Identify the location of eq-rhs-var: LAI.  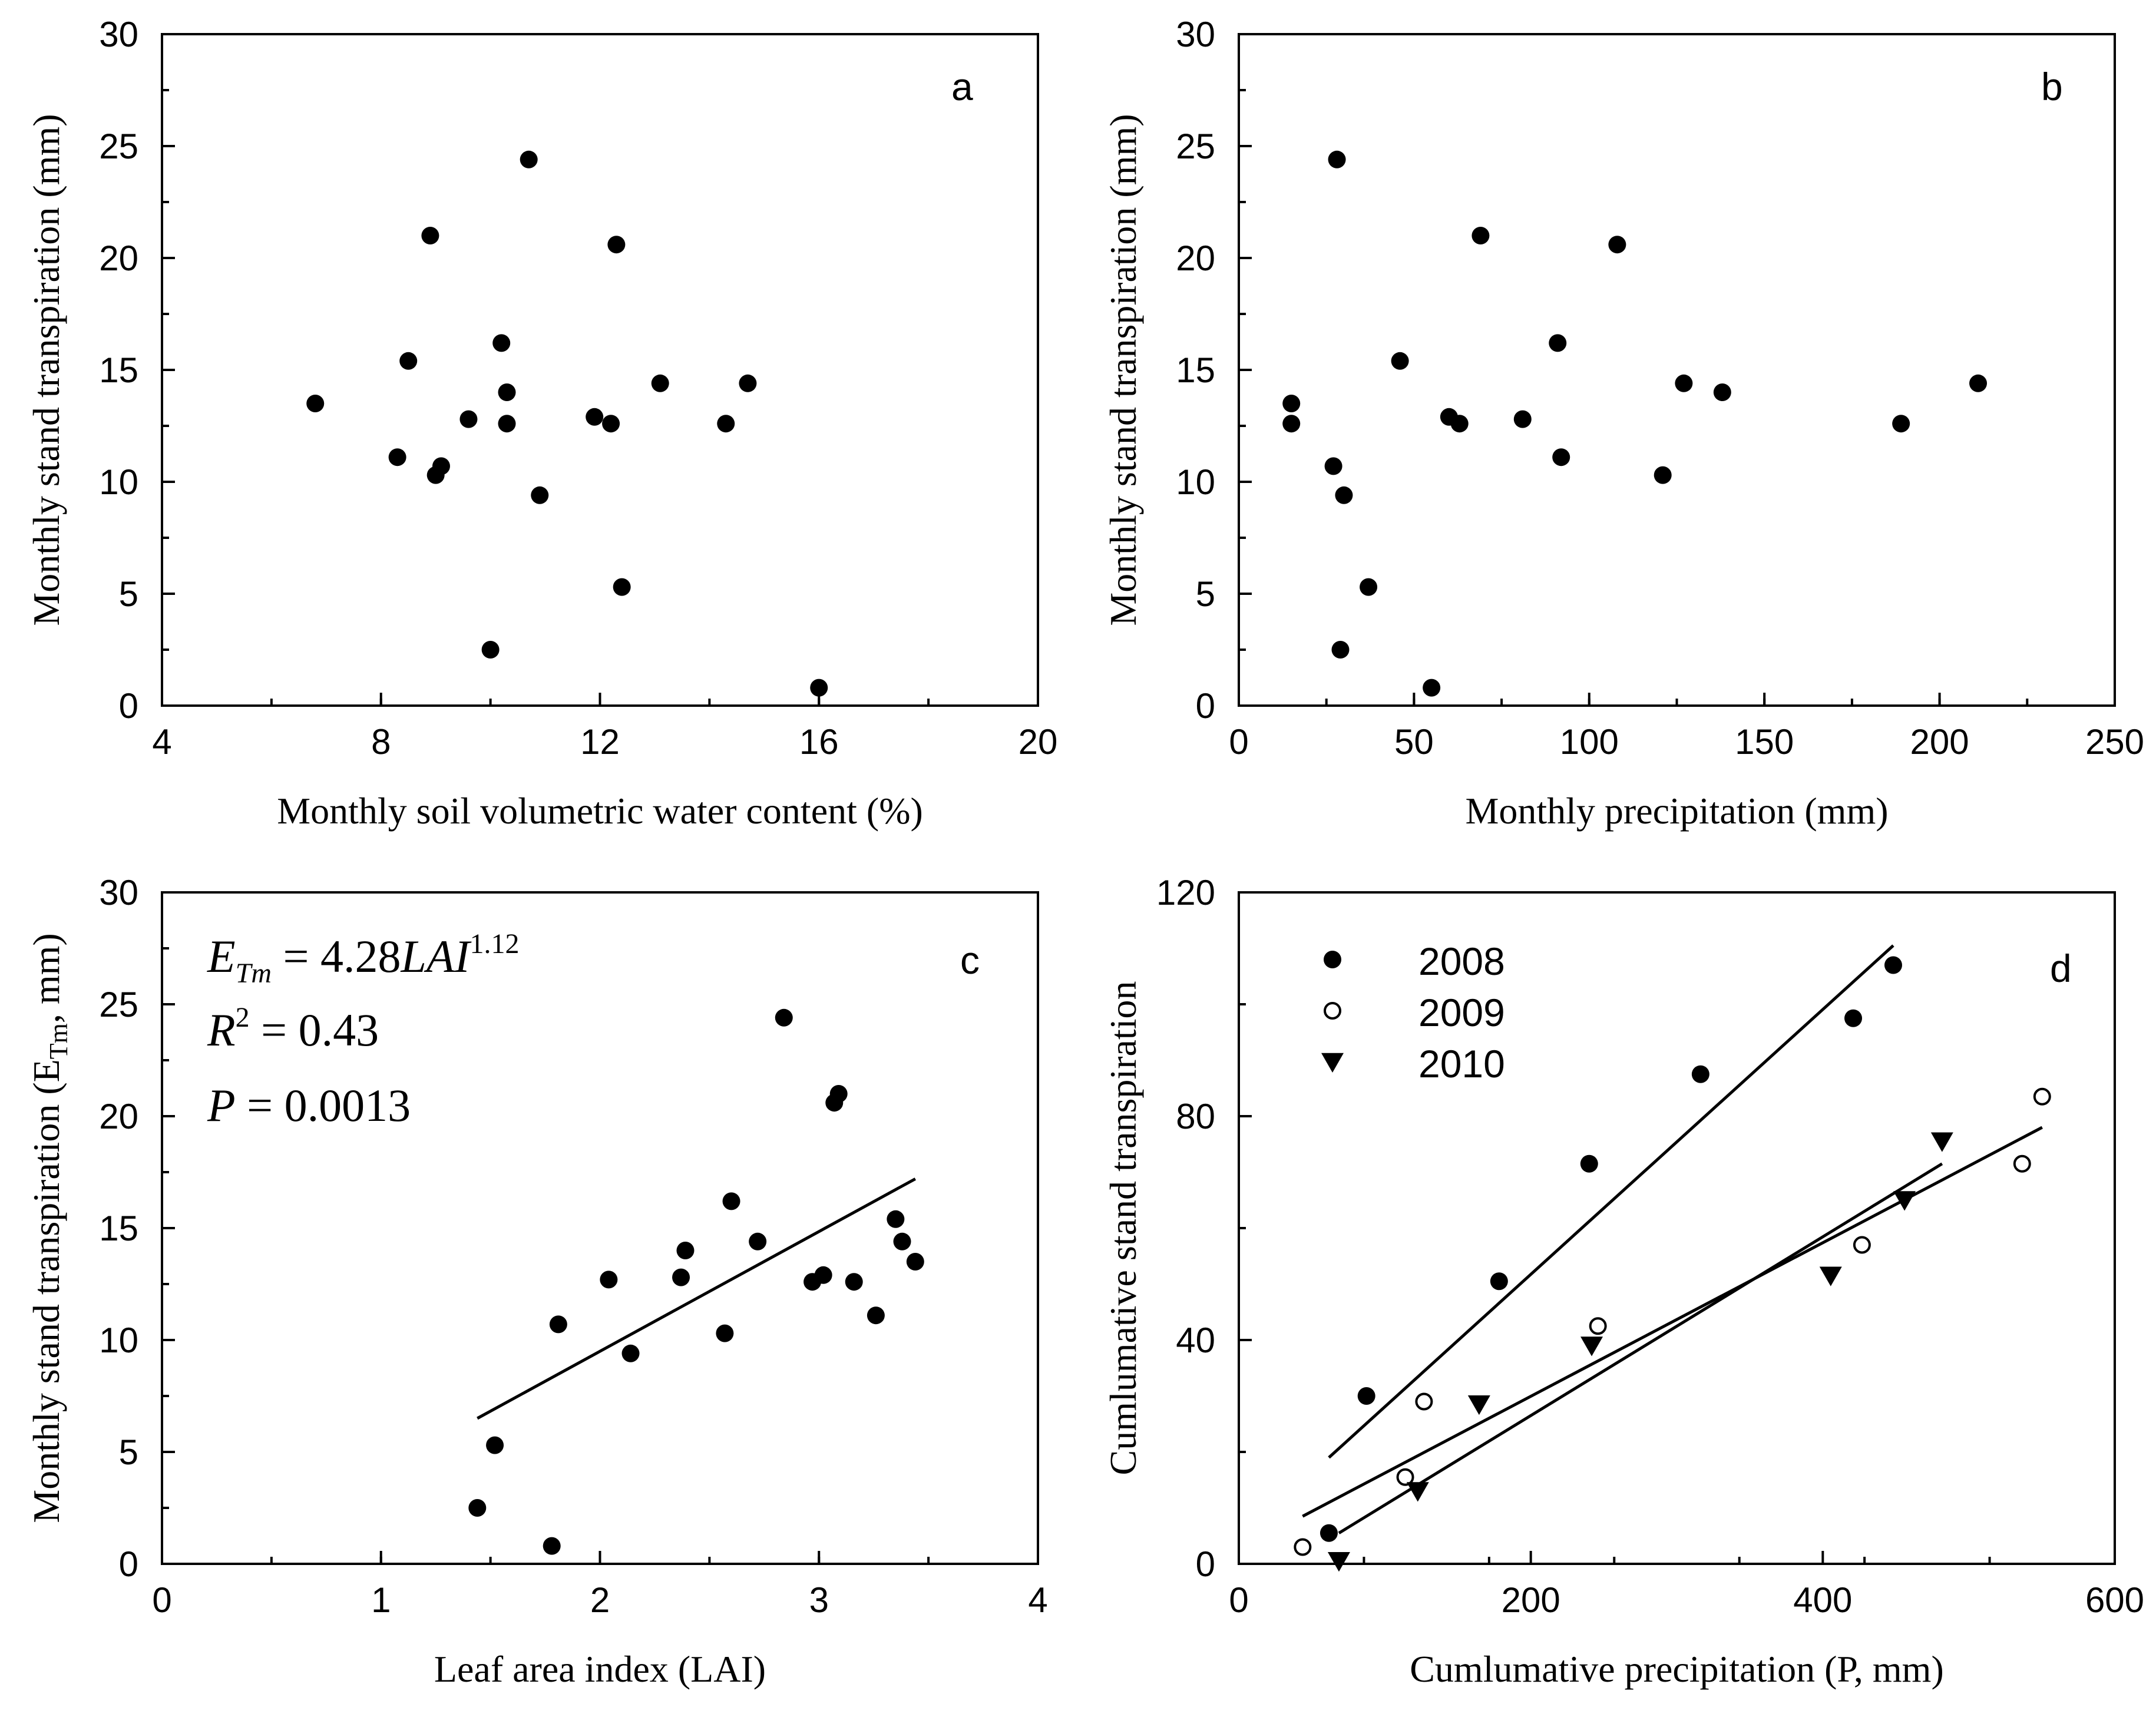
(436, 956).